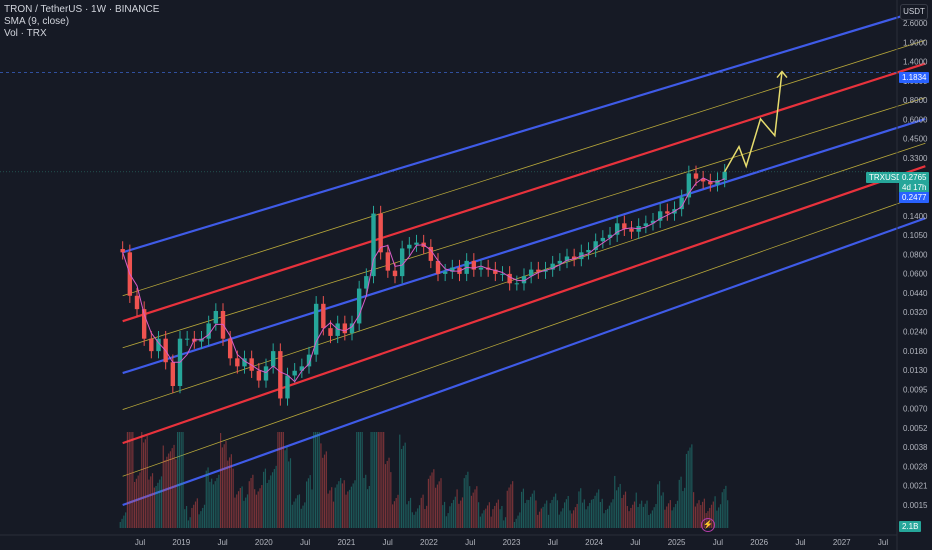  Describe the element at coordinates (914, 12) in the screenshot. I see `currency-button: USDT` at that location.